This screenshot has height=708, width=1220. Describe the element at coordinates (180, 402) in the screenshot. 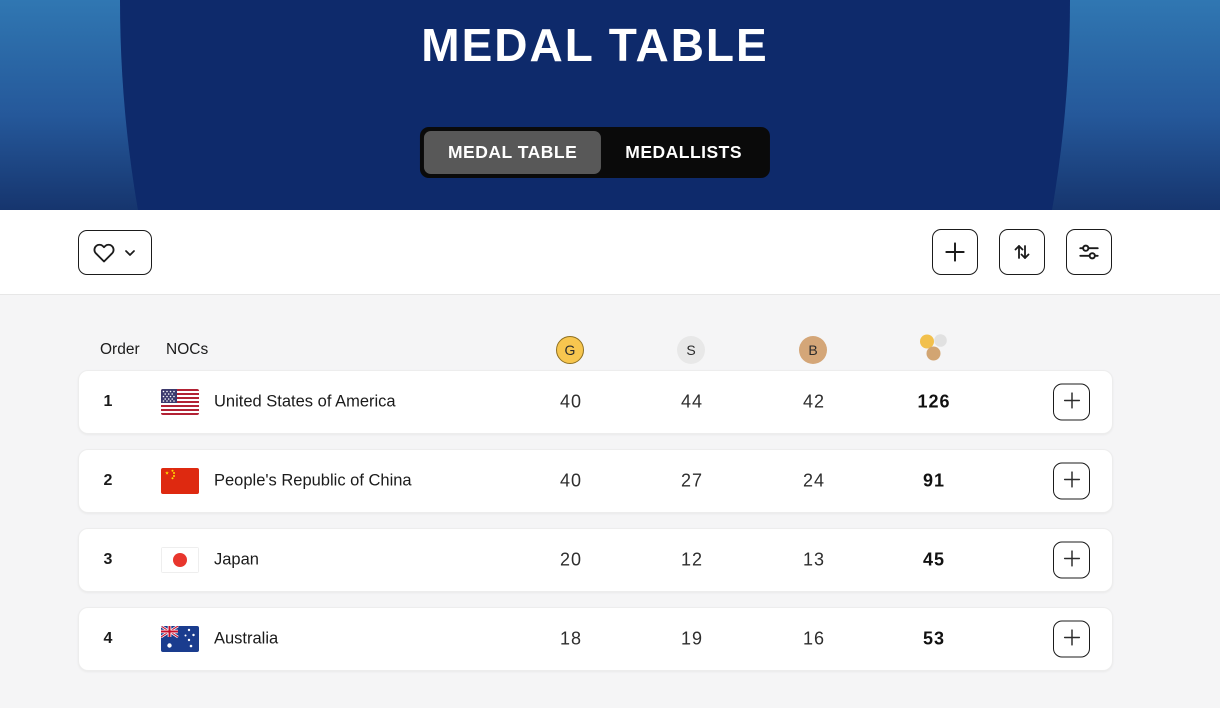

I see `flag-united-states-icon` at that location.